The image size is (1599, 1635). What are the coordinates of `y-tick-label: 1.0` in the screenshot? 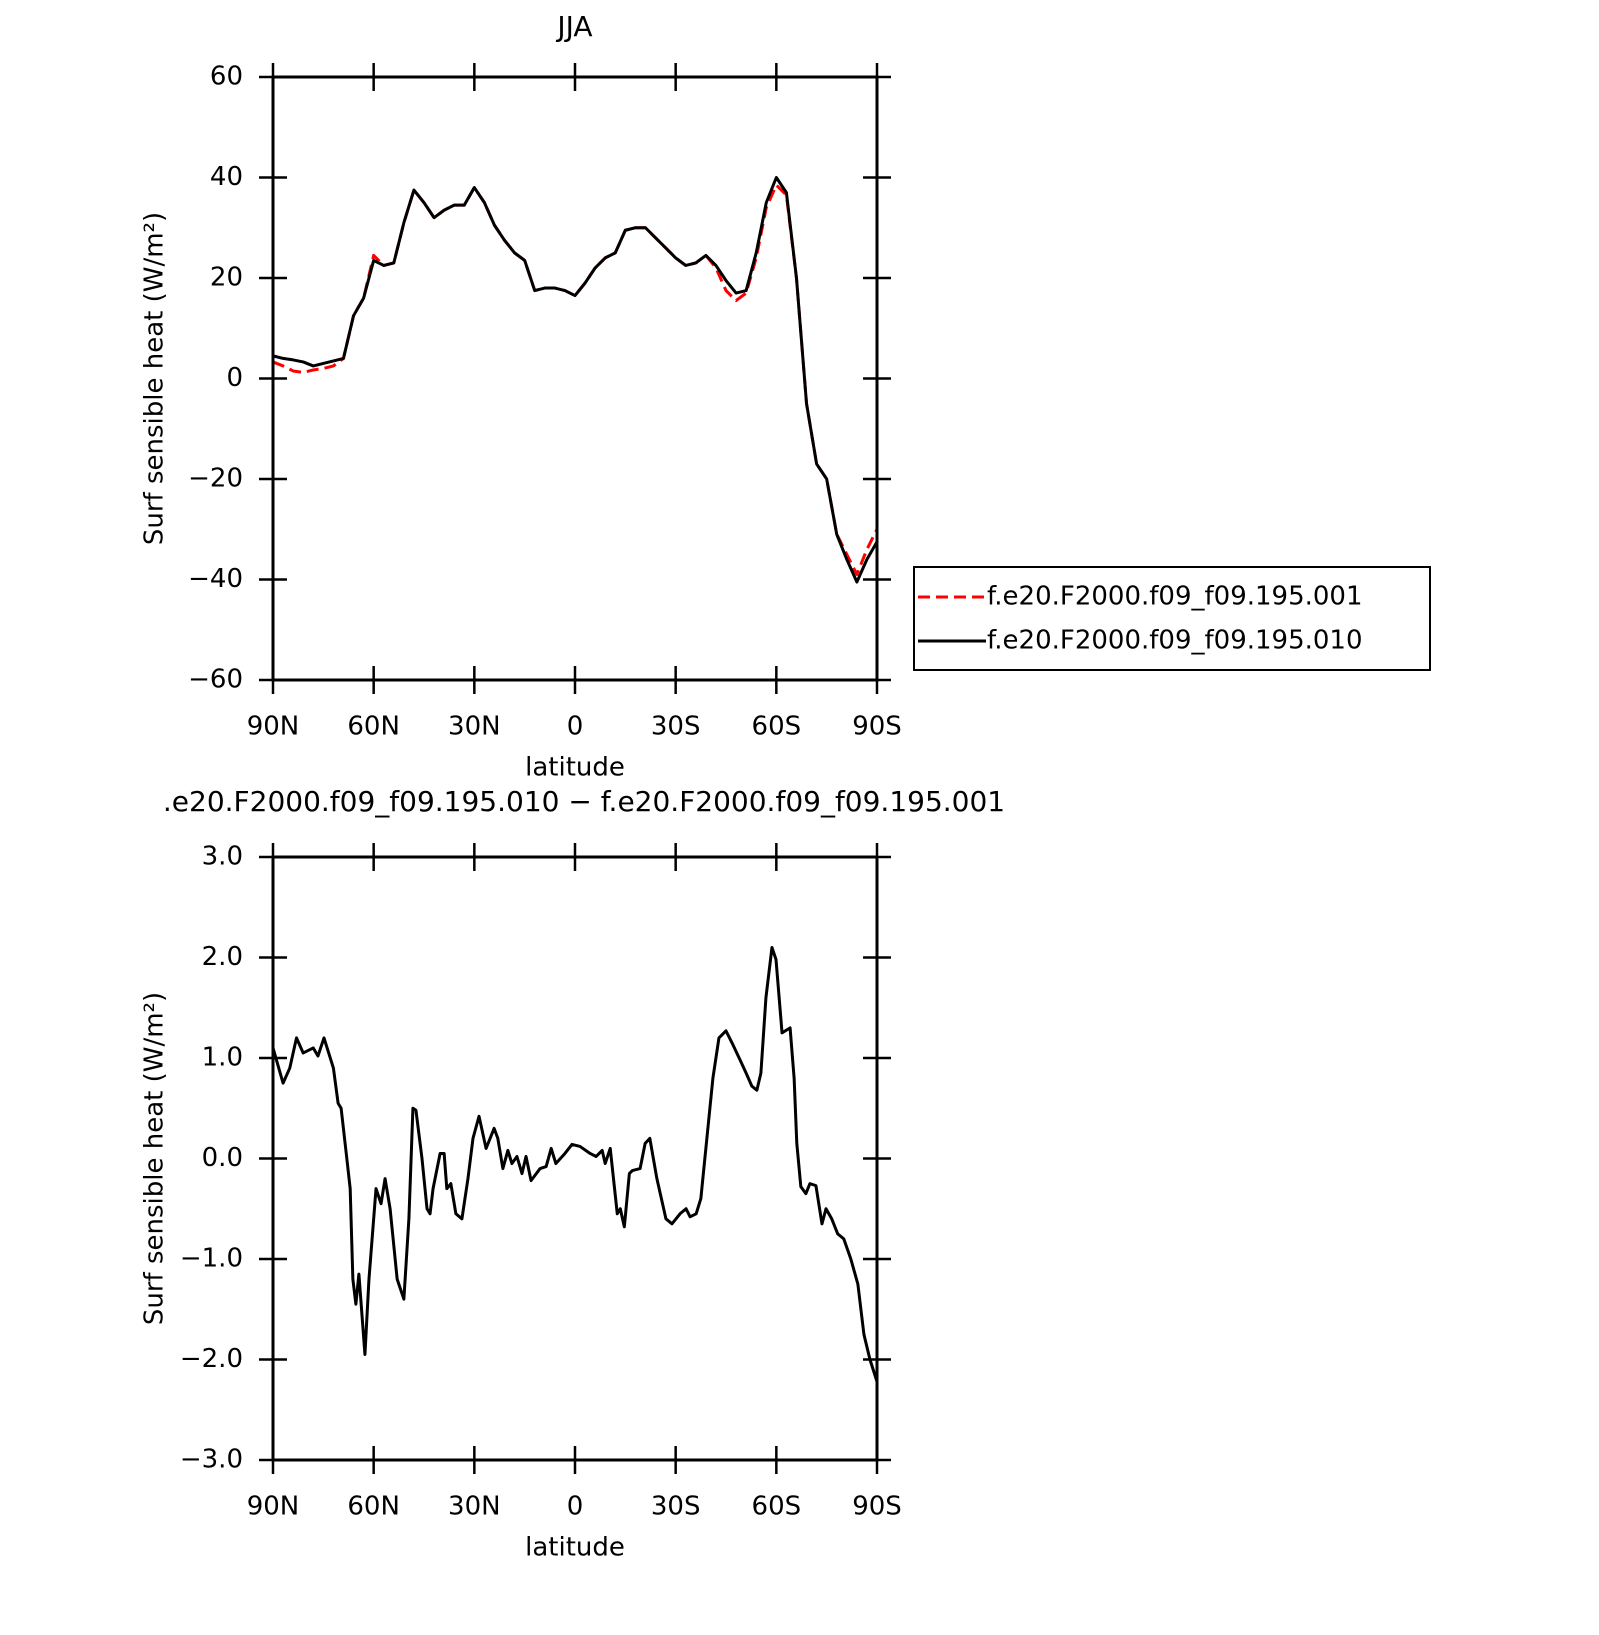 It's located at (222, 1058).